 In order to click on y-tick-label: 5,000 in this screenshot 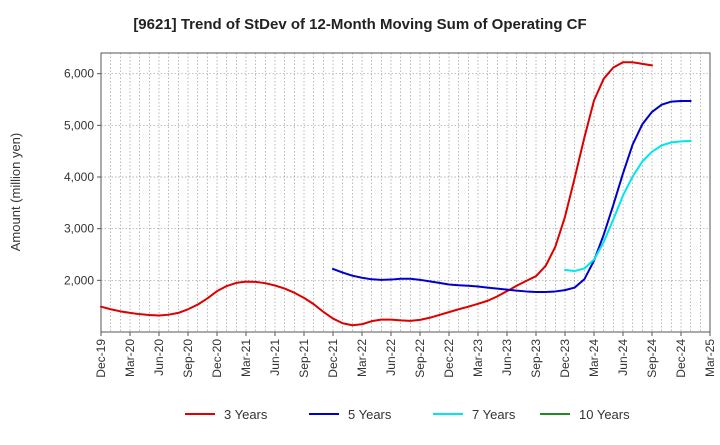, I will do `click(79, 125)`.